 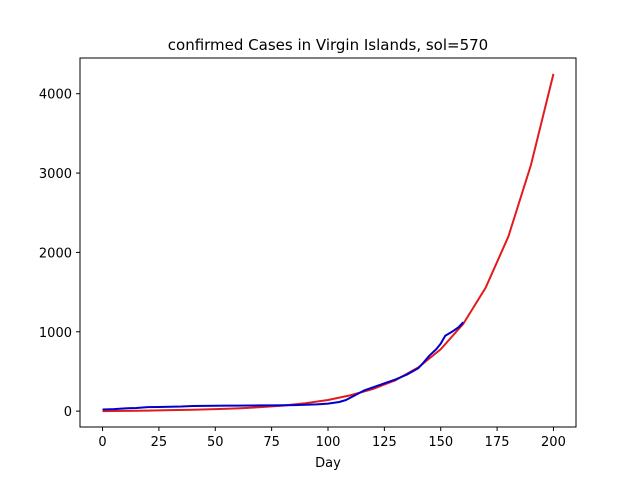 What do you see at coordinates (68, 412) in the screenshot?
I see `y-tick-label: 0` at bounding box center [68, 412].